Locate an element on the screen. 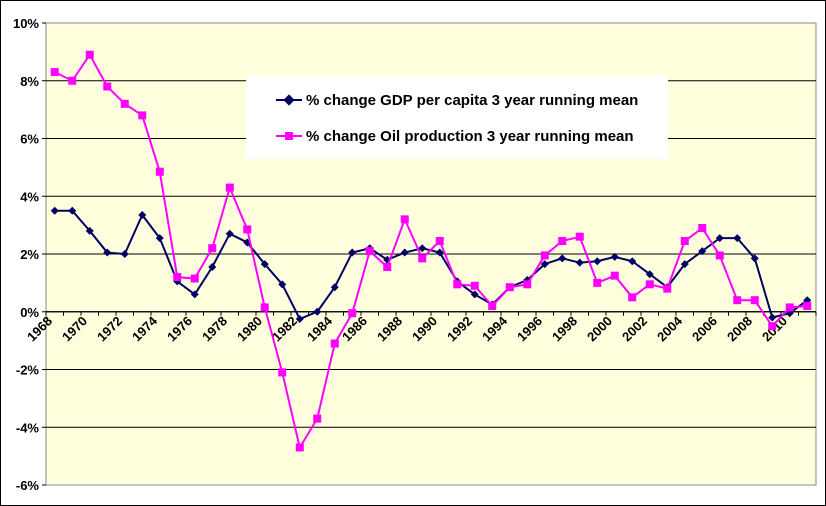 This screenshot has height=506, width=826. y-tick-label: 8% is located at coordinates (29, 81).